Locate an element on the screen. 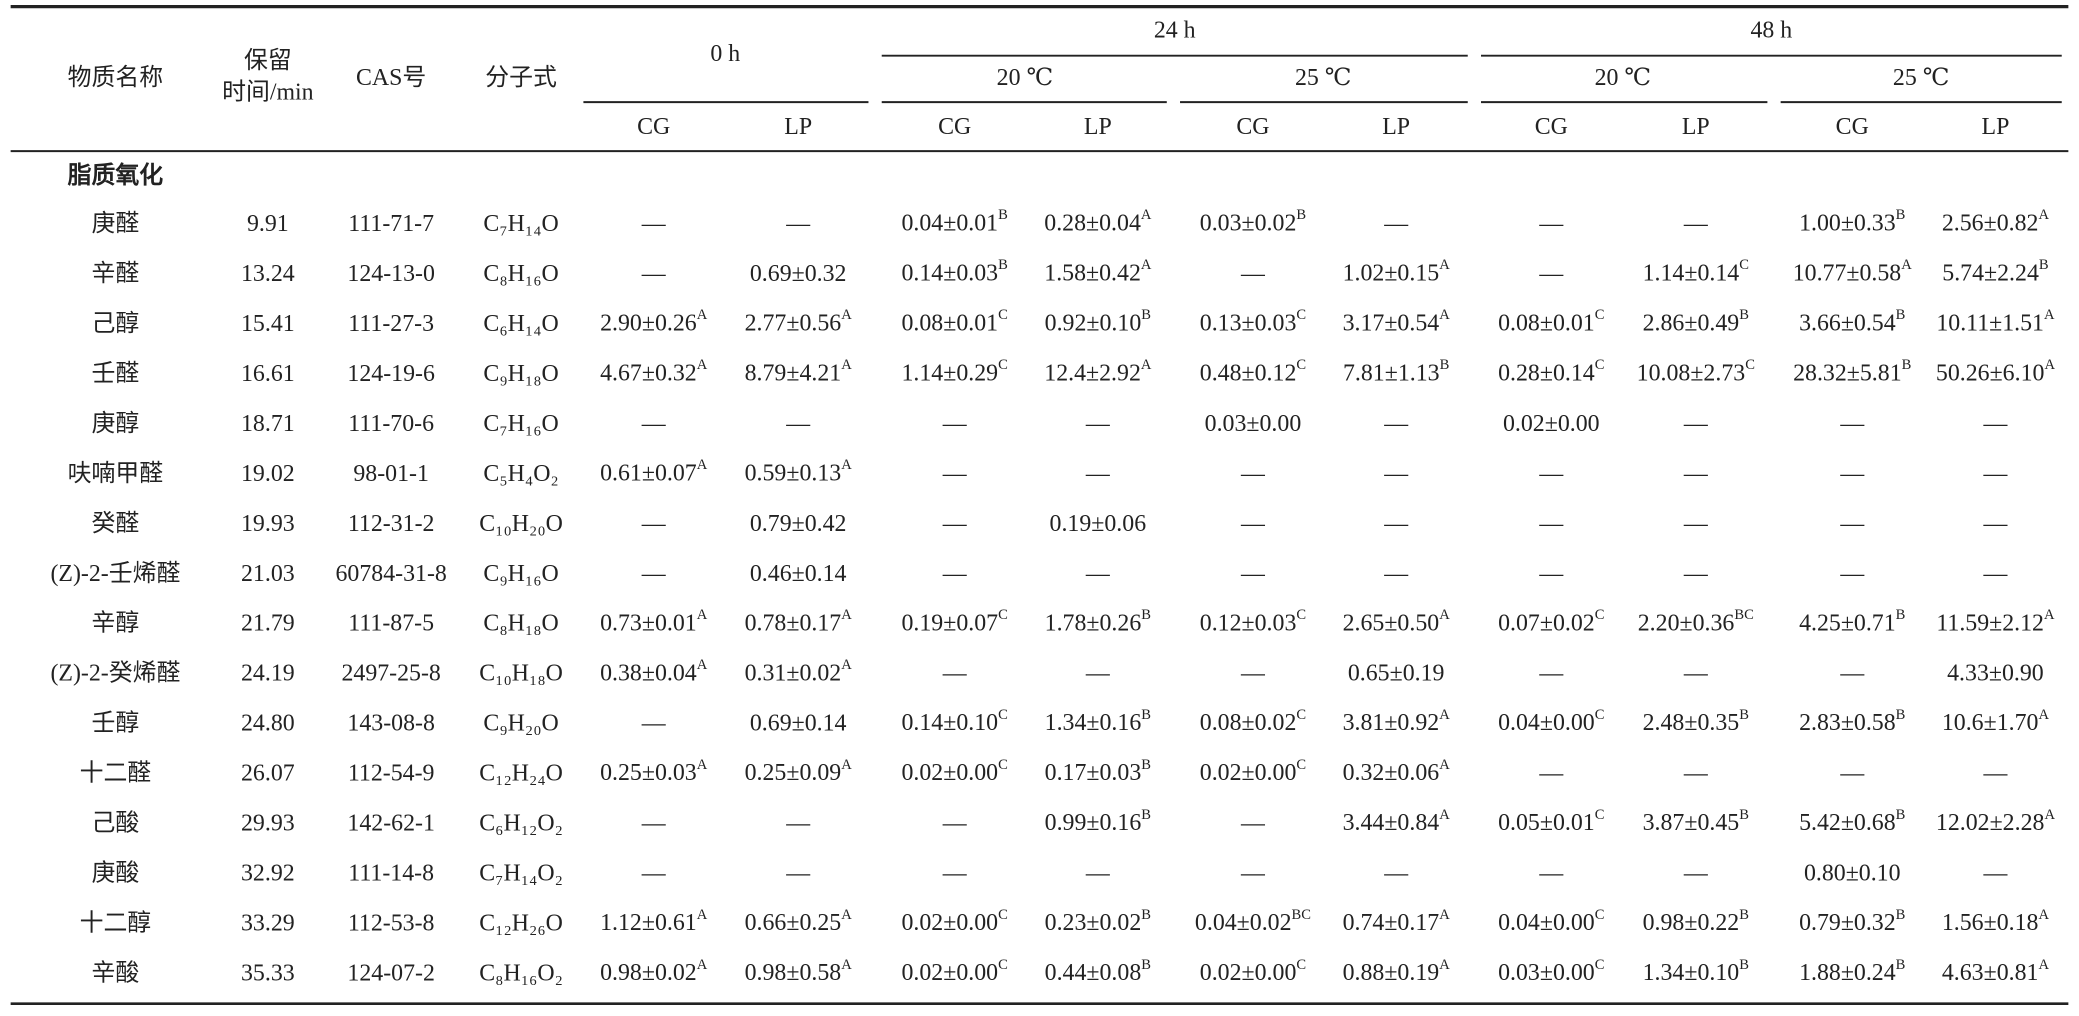 The width and height of the screenshot is (2079, 1016). value: 0.04±0.01 is located at coordinates (949, 224).